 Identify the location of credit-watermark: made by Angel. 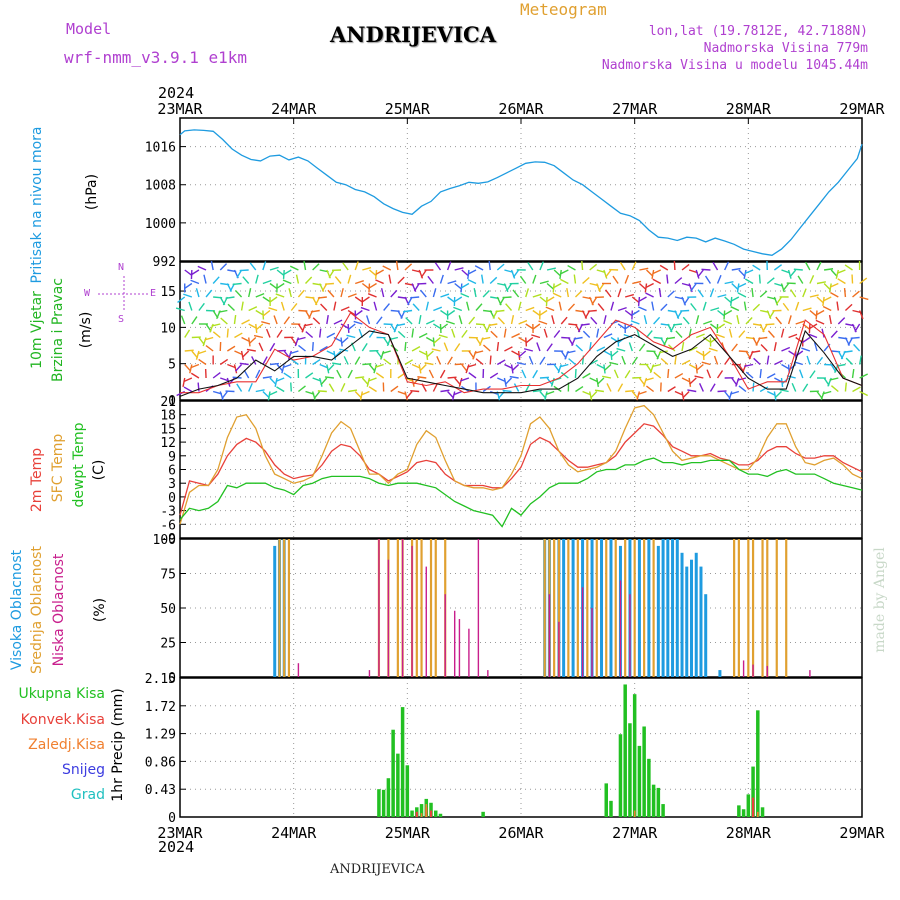
(880, 600).